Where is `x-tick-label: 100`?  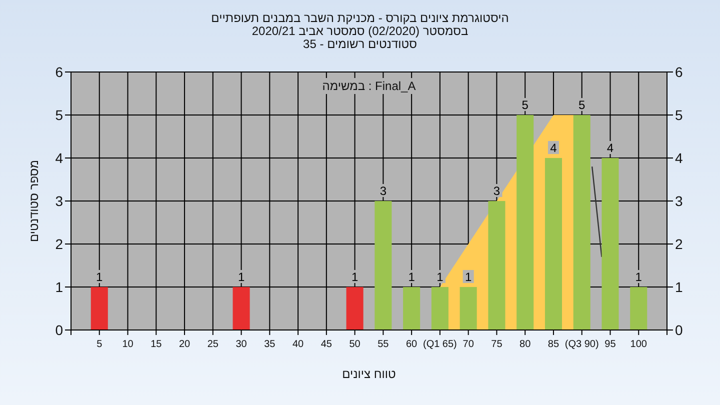
x-tick-label: 100 is located at coordinates (639, 344).